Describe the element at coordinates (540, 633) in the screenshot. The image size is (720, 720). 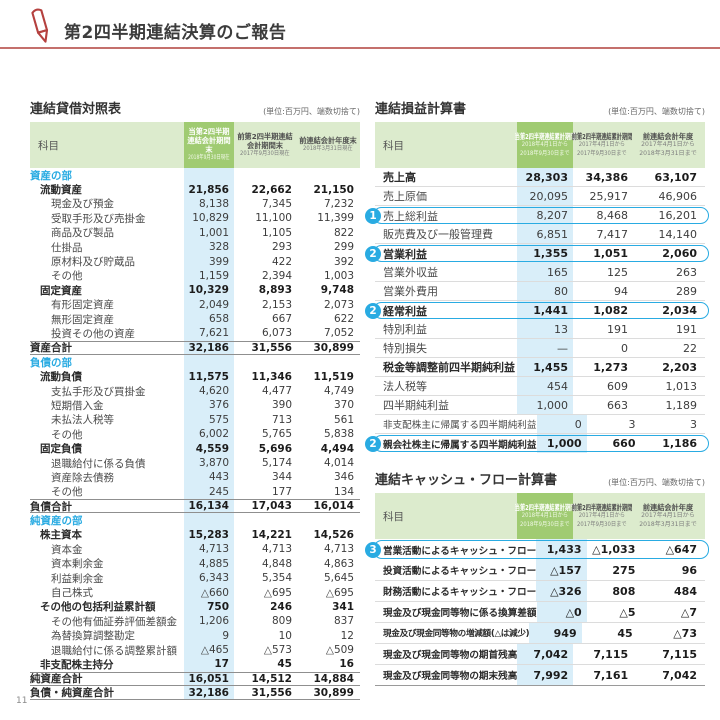
I see `table-row: 現金及び現金同等物の増減額(△は減少) 949 45 △73` at that location.